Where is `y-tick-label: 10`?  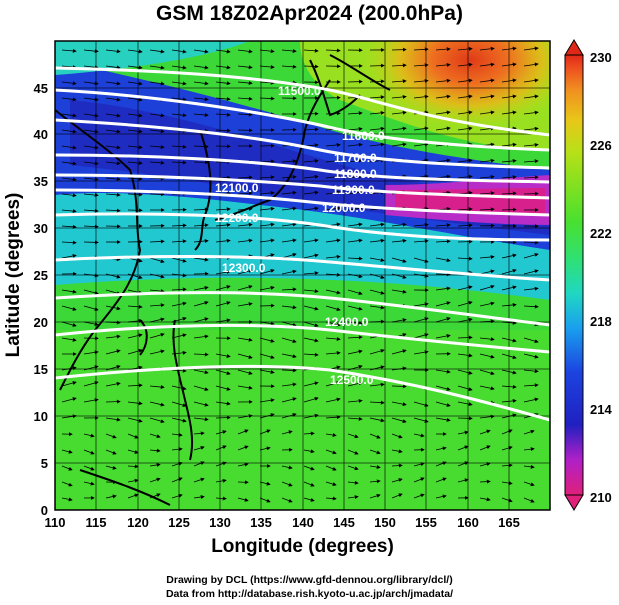 y-tick-label: 10 is located at coordinates (41, 416).